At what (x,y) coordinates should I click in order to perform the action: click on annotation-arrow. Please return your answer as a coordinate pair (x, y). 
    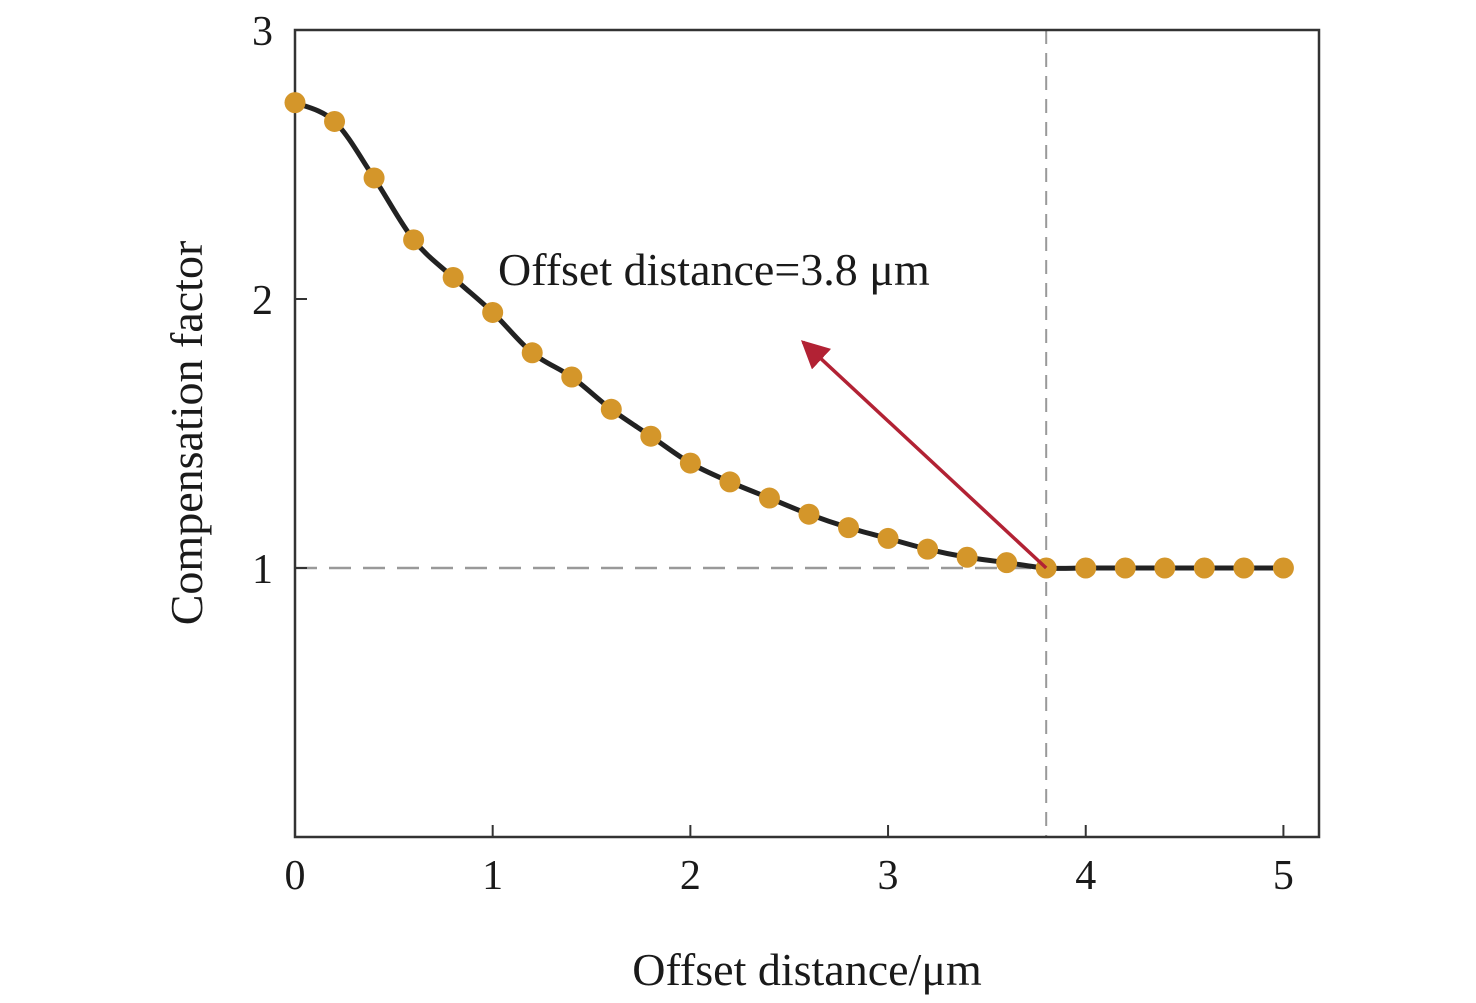
    Looking at the image, I should click on (924, 455).